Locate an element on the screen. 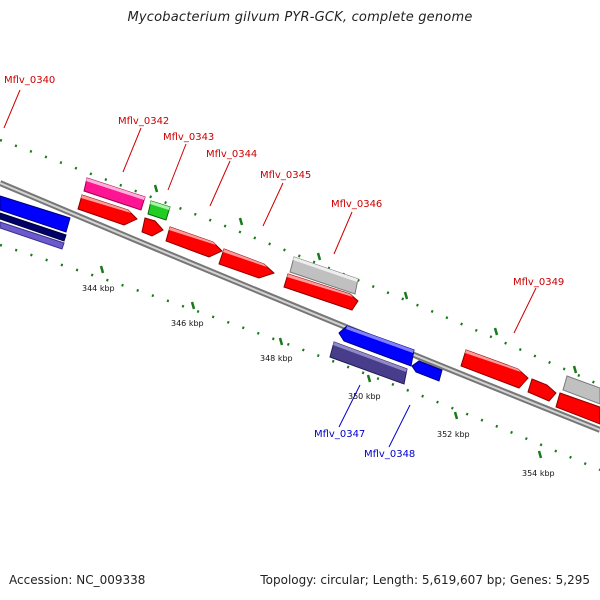  gene-label: Mflv_0346 is located at coordinates (356, 204).